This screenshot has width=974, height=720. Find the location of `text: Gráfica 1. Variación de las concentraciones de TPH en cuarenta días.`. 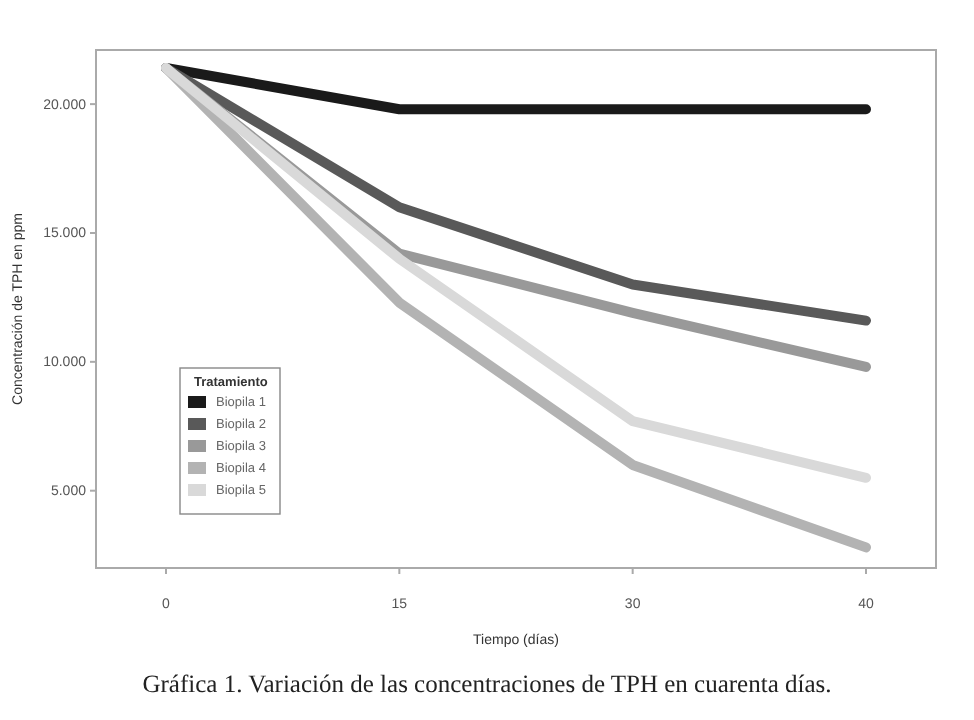

text: Gráfica 1. Variación de las concentraciones de TPH en cuarenta días. is located at coordinates (487, 684).